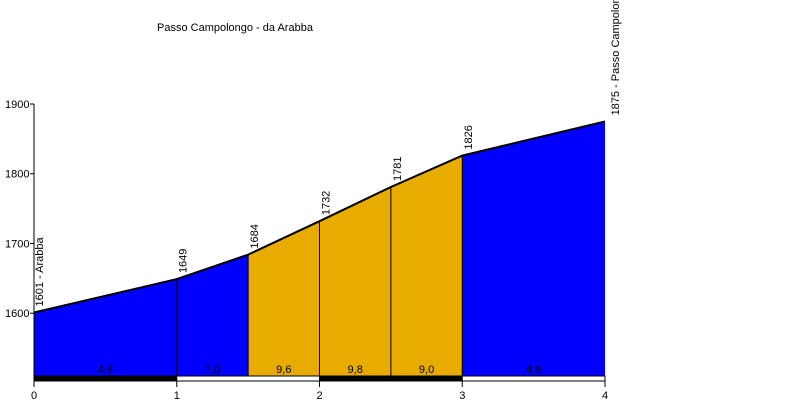 The width and height of the screenshot is (788, 406). Describe the element at coordinates (398, 169) in the screenshot. I see `elevation-label-5: 1781` at that location.